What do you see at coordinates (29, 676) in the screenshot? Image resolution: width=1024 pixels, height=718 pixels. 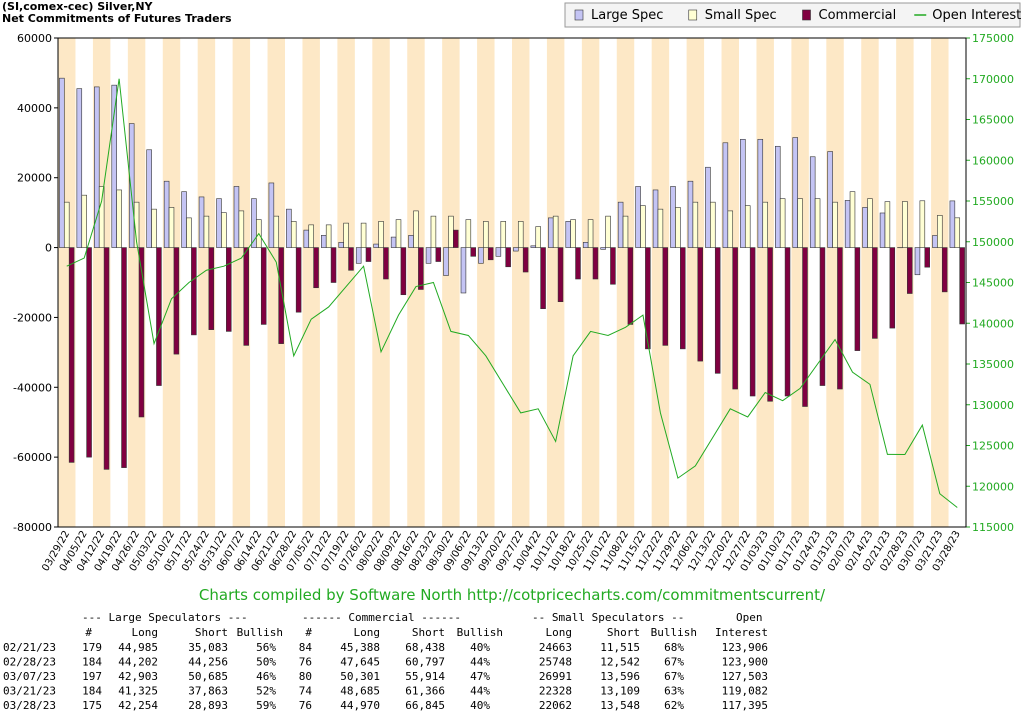 I see `table-cell: 03/07/23` at bounding box center [29, 676].